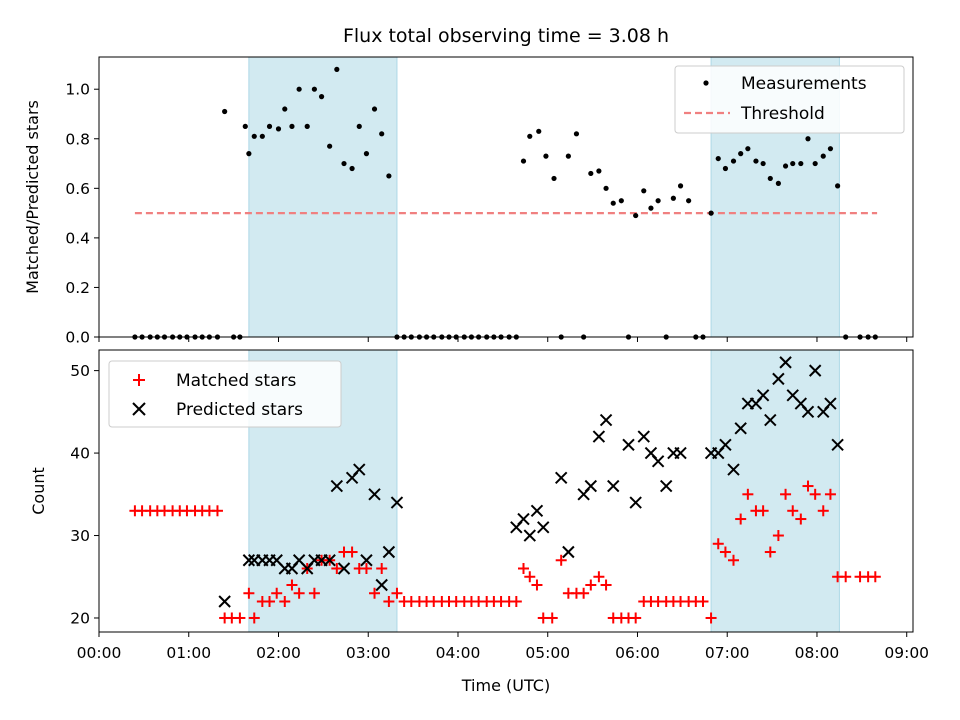 The image size is (960, 720). I want to click on legend-measurement-marker, so click(706, 83).